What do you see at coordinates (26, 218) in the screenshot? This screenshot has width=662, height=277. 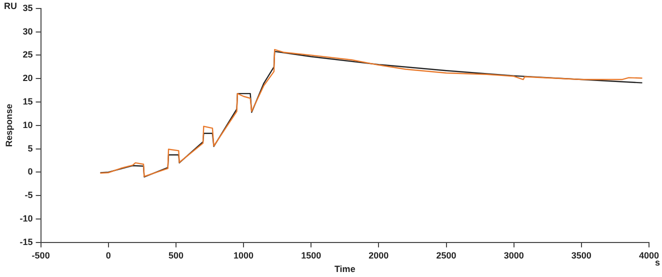 I see `y-tick-label: -10` at bounding box center [26, 218].